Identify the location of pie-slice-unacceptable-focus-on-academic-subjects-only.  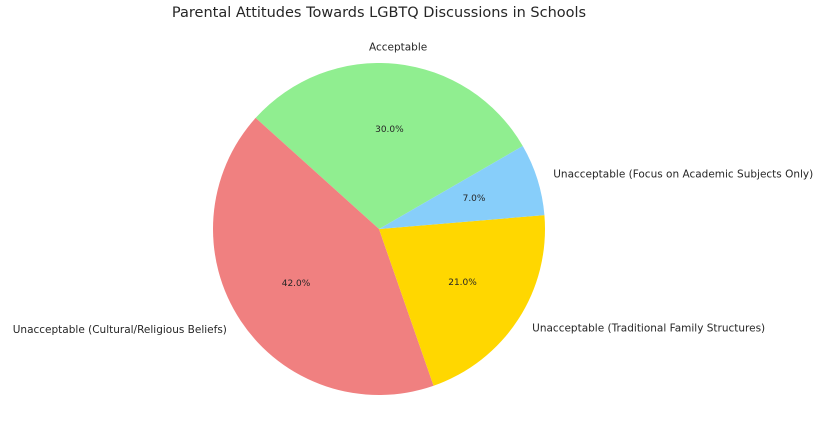
(462, 187).